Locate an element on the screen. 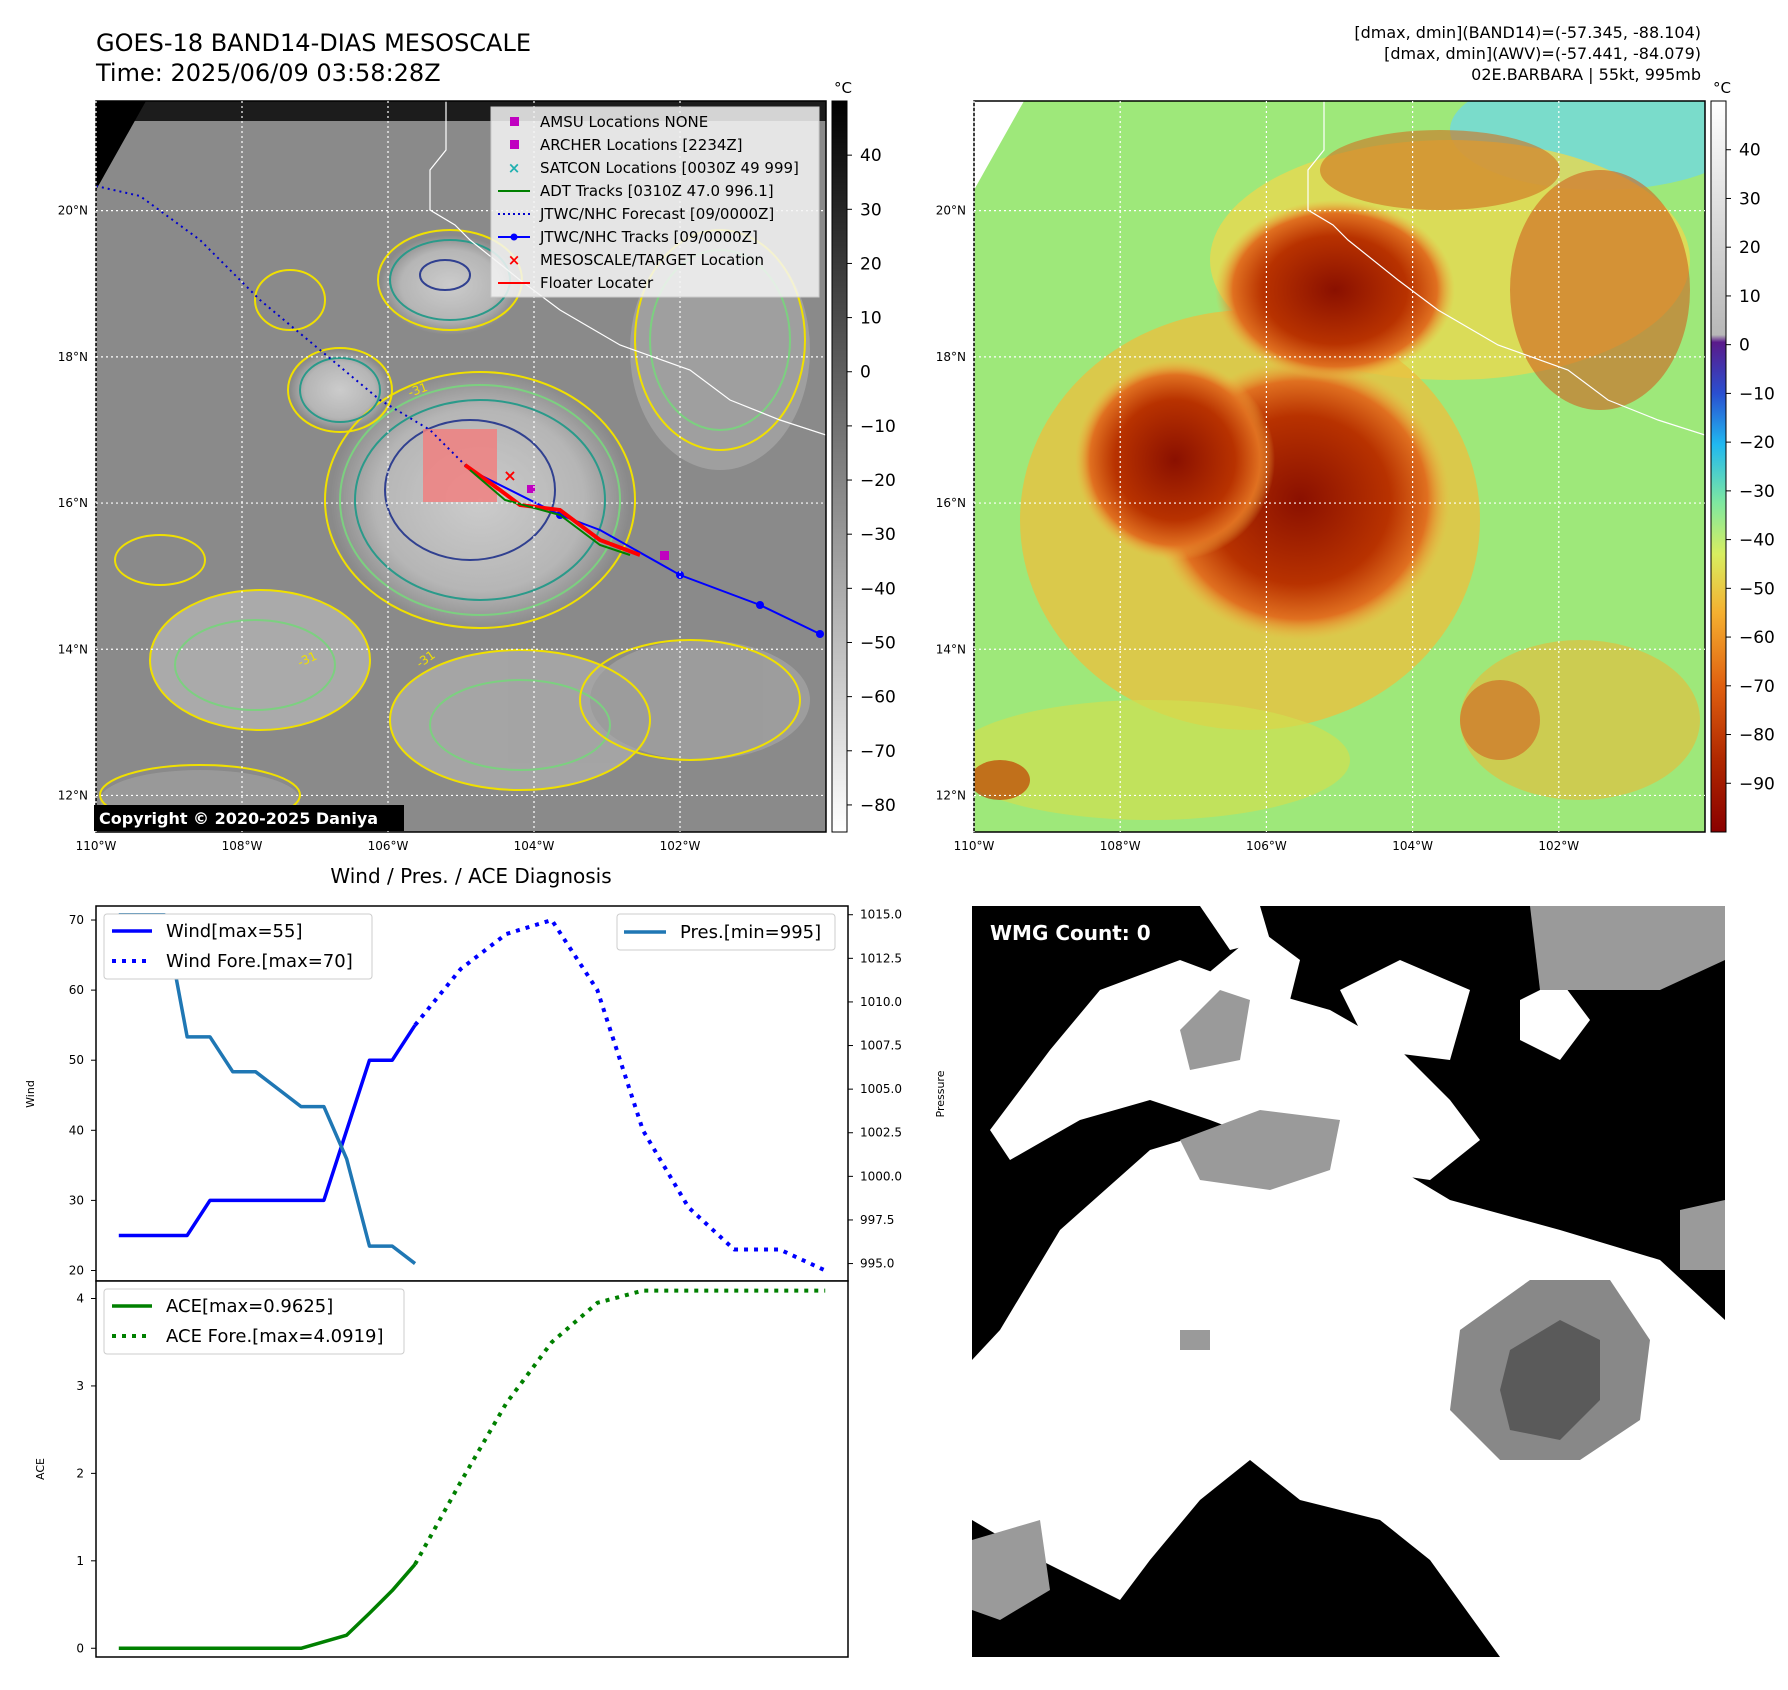 The height and width of the screenshot is (1690, 1788). lon-tick-label: 104°W is located at coordinates (1412, 846).